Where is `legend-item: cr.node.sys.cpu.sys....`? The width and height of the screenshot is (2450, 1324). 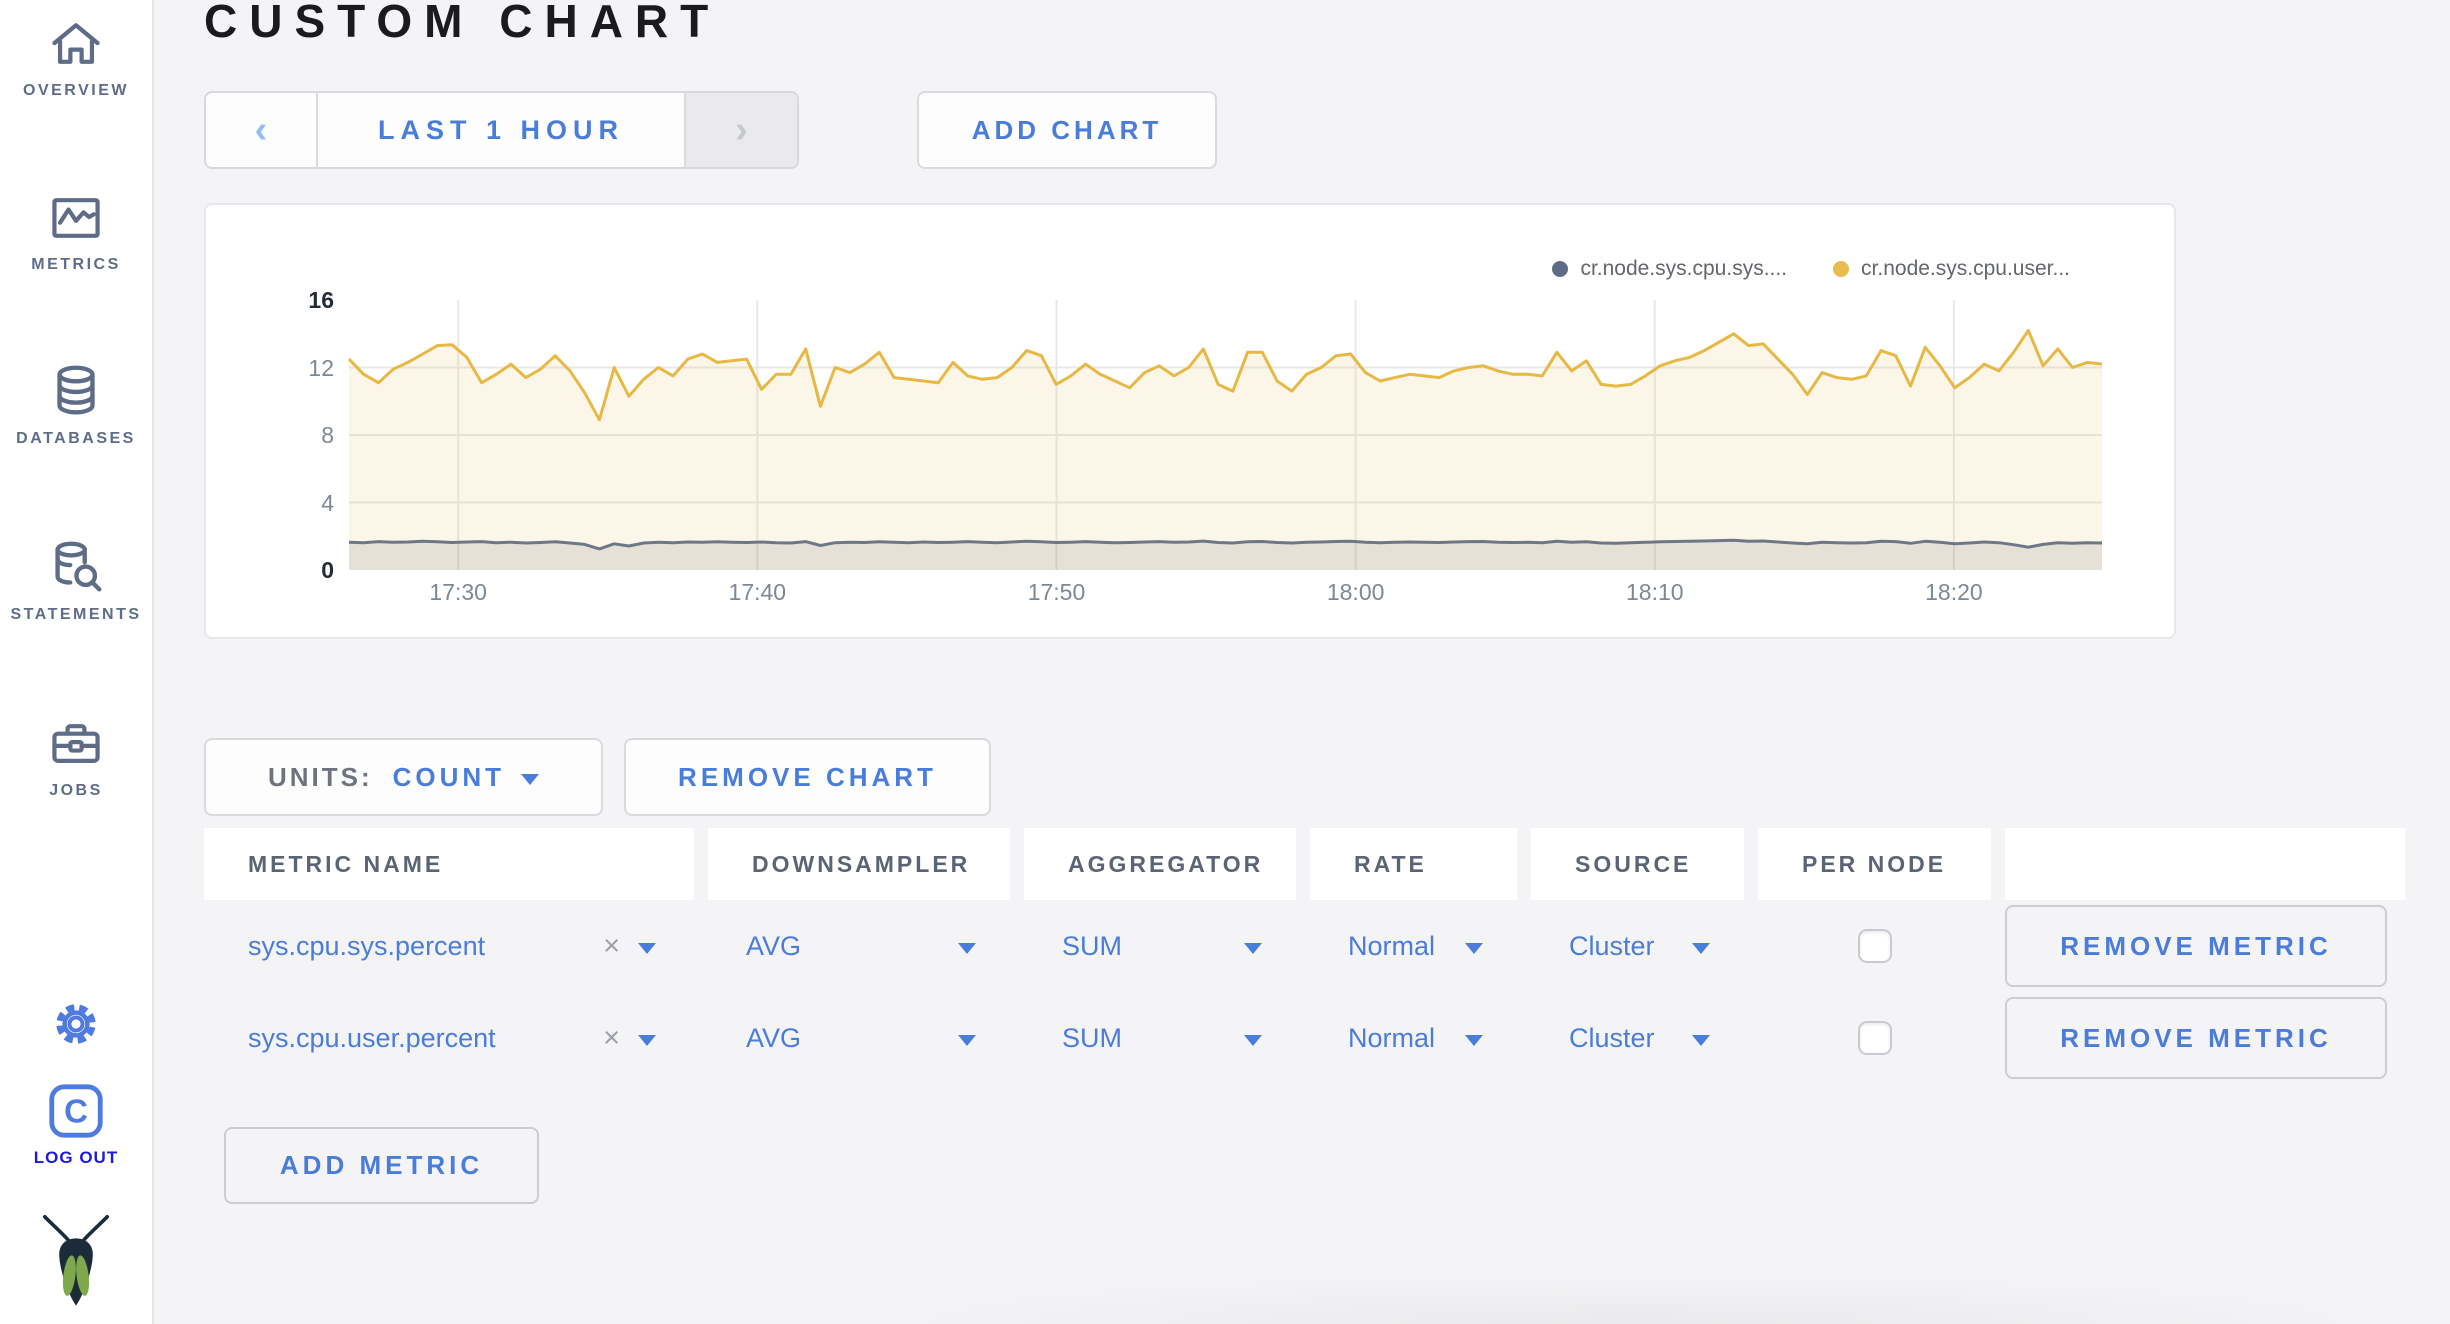
legend-item: cr.node.sys.cpu.sys.... is located at coordinates (1669, 269).